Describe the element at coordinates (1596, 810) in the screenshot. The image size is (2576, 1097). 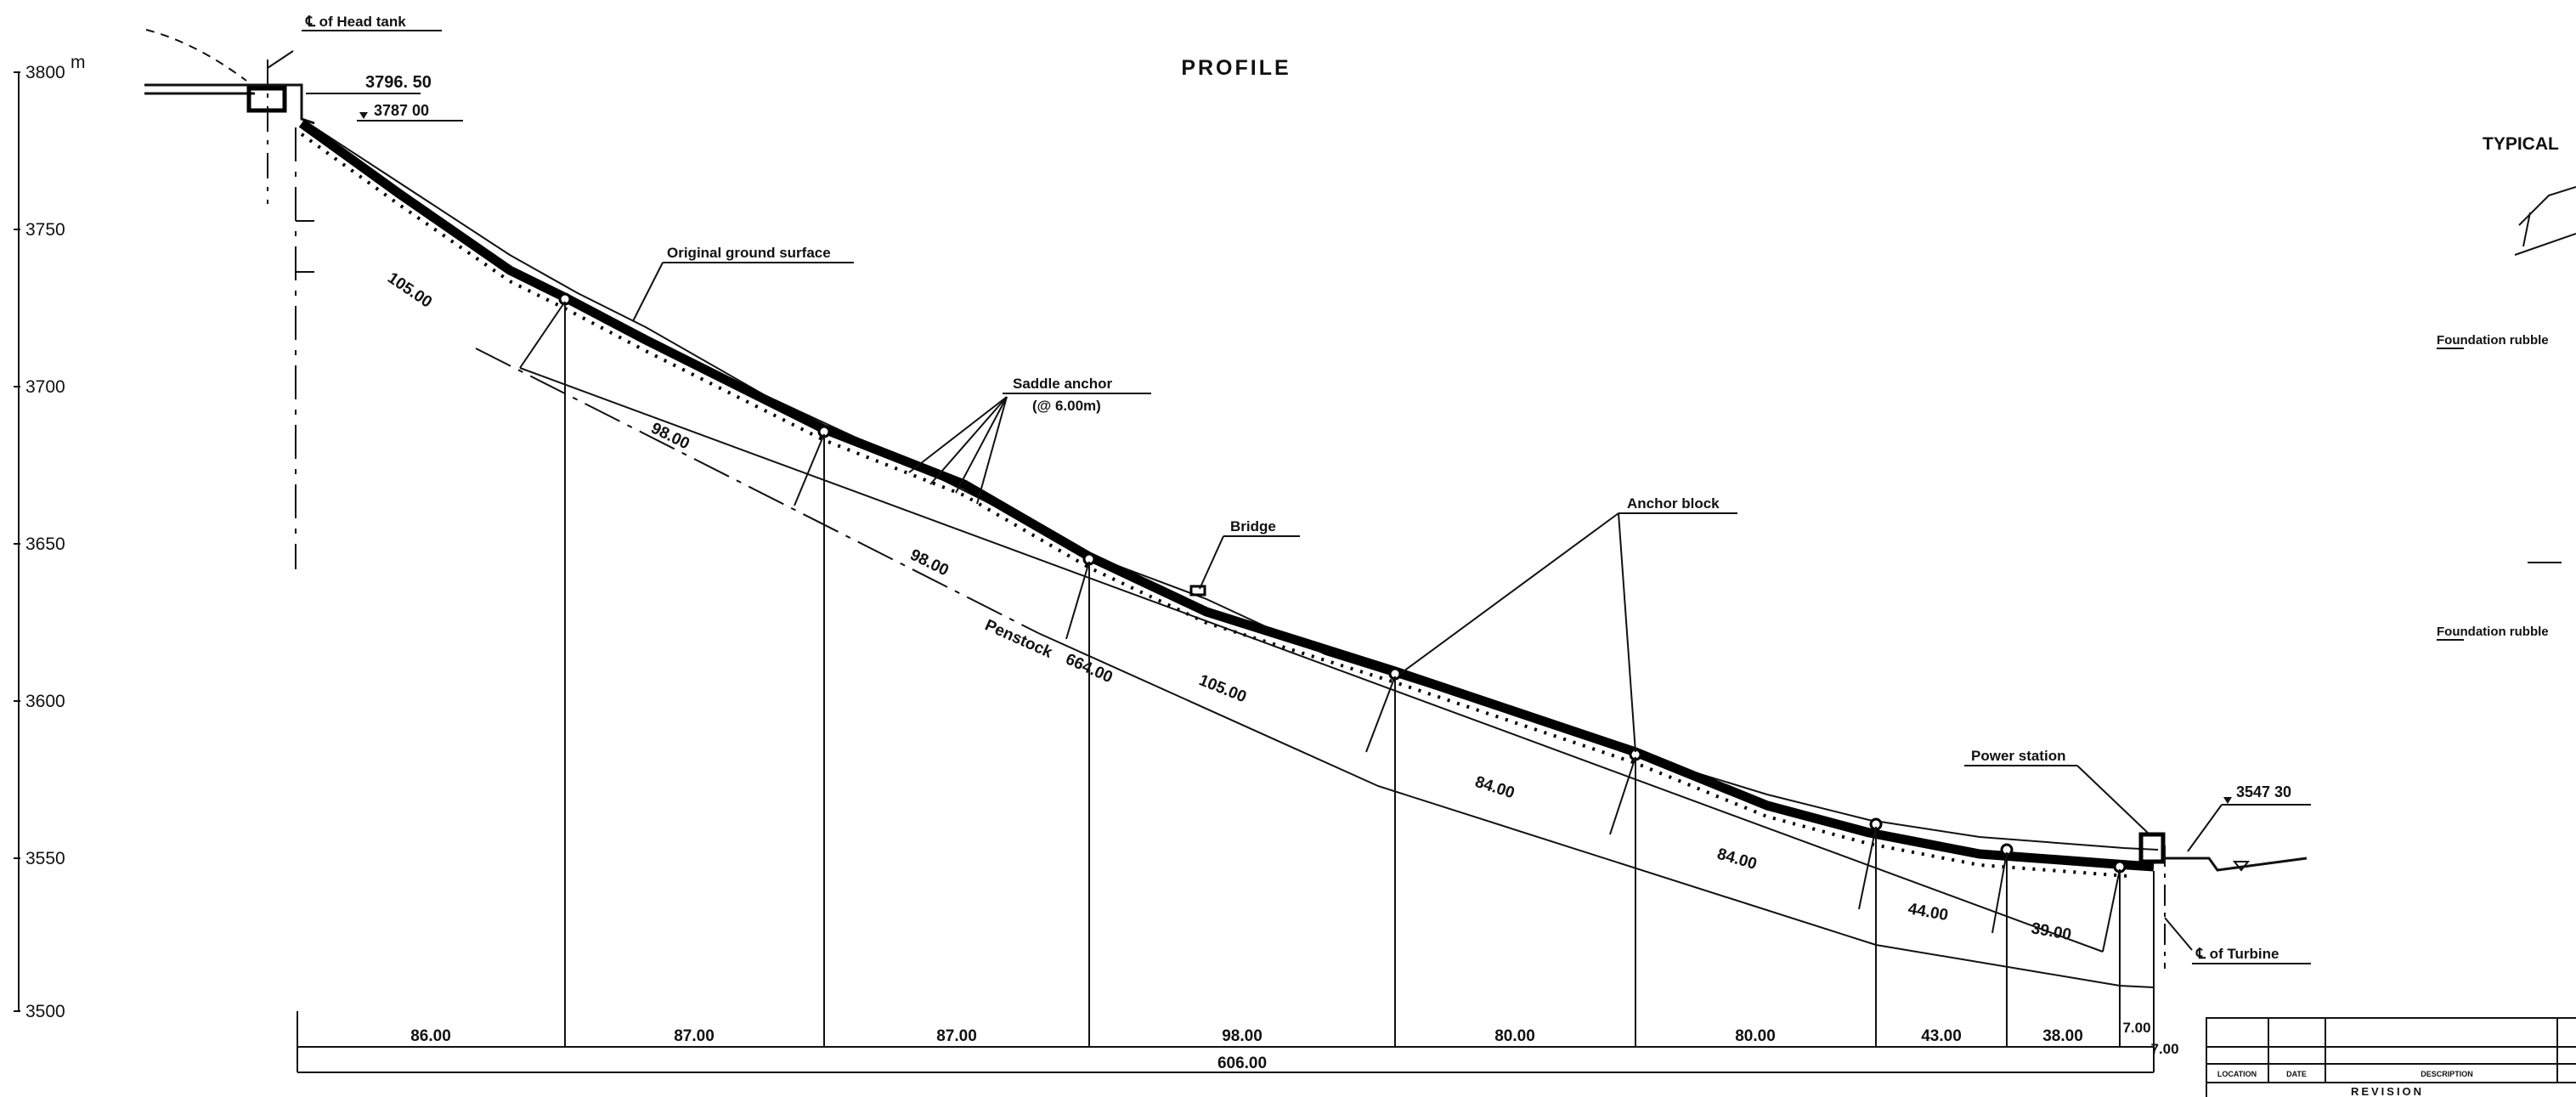
I see `penstock-lower-line` at that location.